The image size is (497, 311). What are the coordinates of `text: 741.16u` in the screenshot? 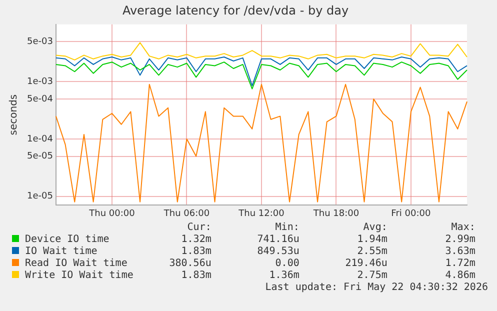 It's located at (278, 240).